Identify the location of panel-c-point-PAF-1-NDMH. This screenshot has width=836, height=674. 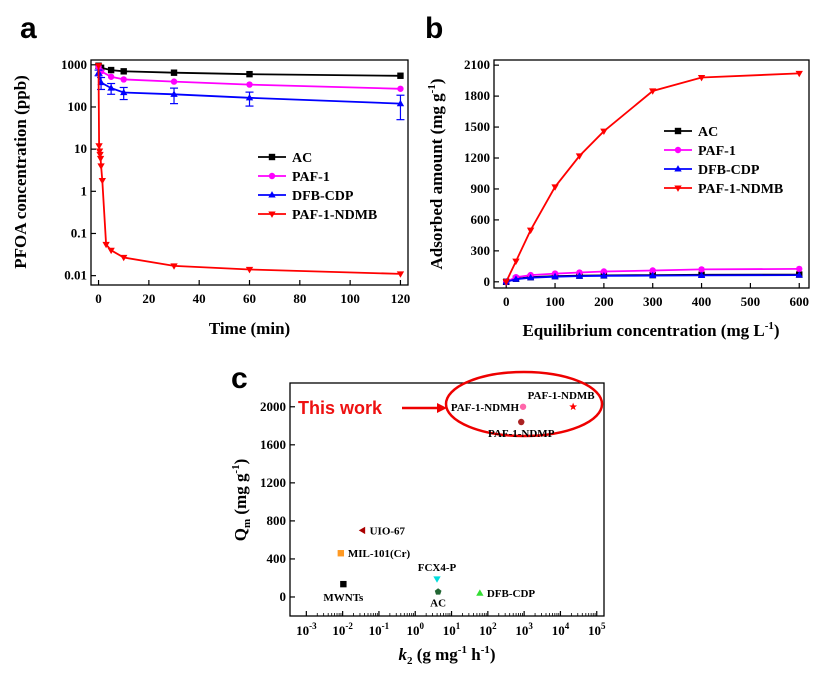
(523, 406).